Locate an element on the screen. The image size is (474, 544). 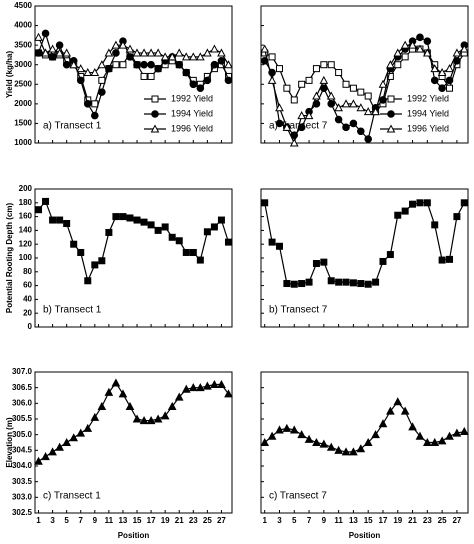
x-axis-label: Position is located at coordinates (134, 535).